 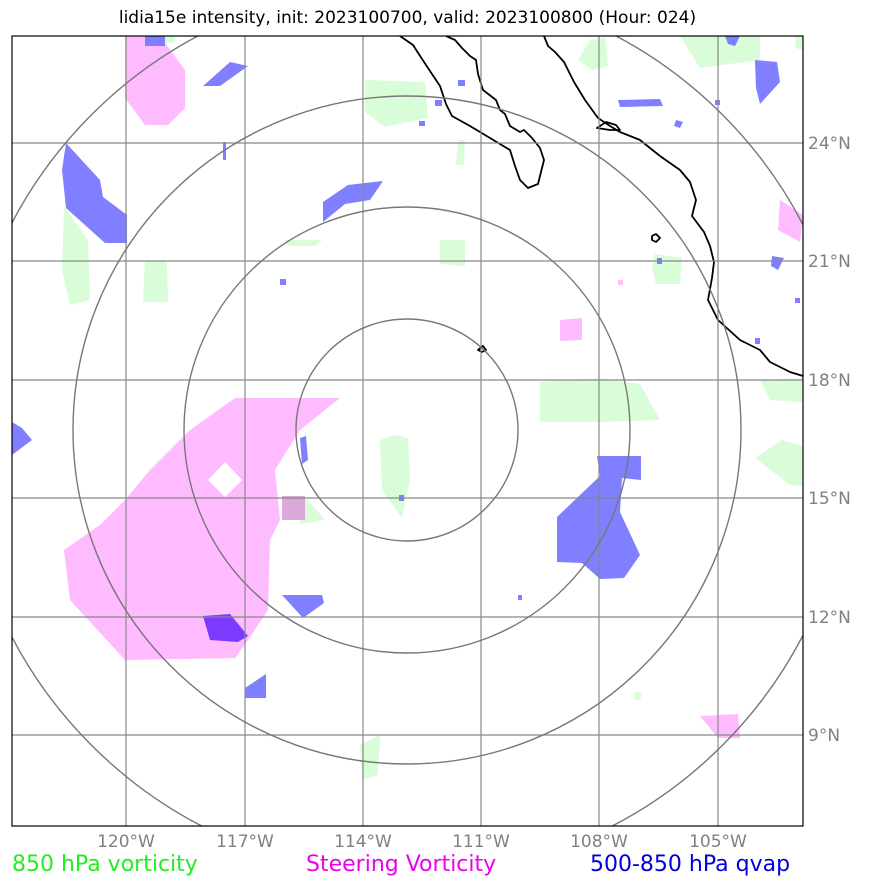 I want to click on lat-tick-label: 24°N, so click(x=829, y=144).